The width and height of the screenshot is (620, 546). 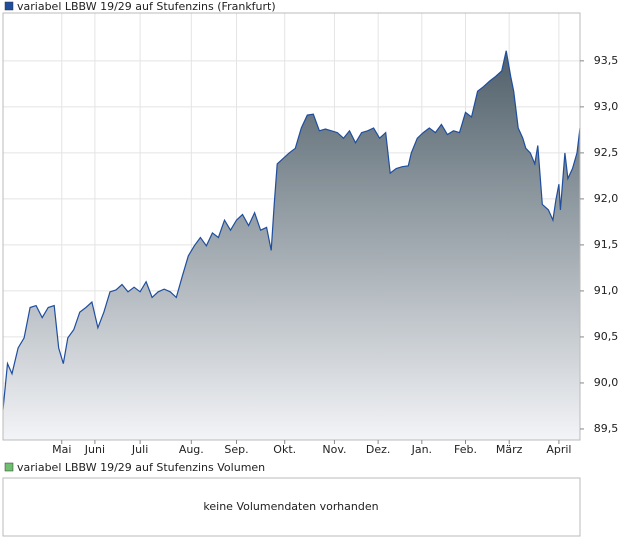 What do you see at coordinates (334, 449) in the screenshot?
I see `x-tick-label: Nov.` at bounding box center [334, 449].